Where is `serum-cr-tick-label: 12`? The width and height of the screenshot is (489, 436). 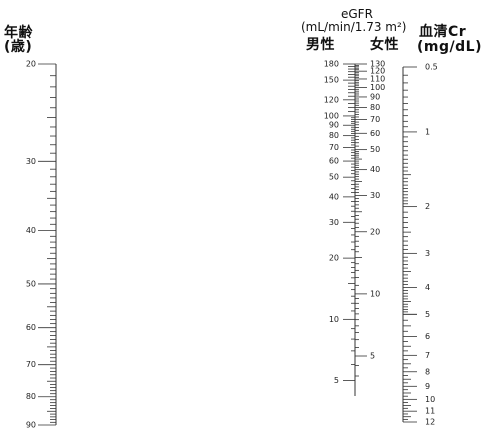 serum-cr-tick-label: 12 is located at coordinates (430, 422).